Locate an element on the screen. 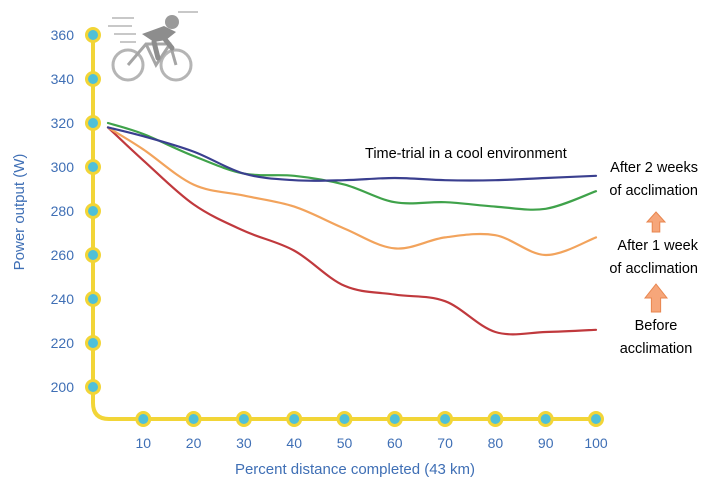 This screenshot has height=490, width=720. x-tick-label: 100 is located at coordinates (596, 443).